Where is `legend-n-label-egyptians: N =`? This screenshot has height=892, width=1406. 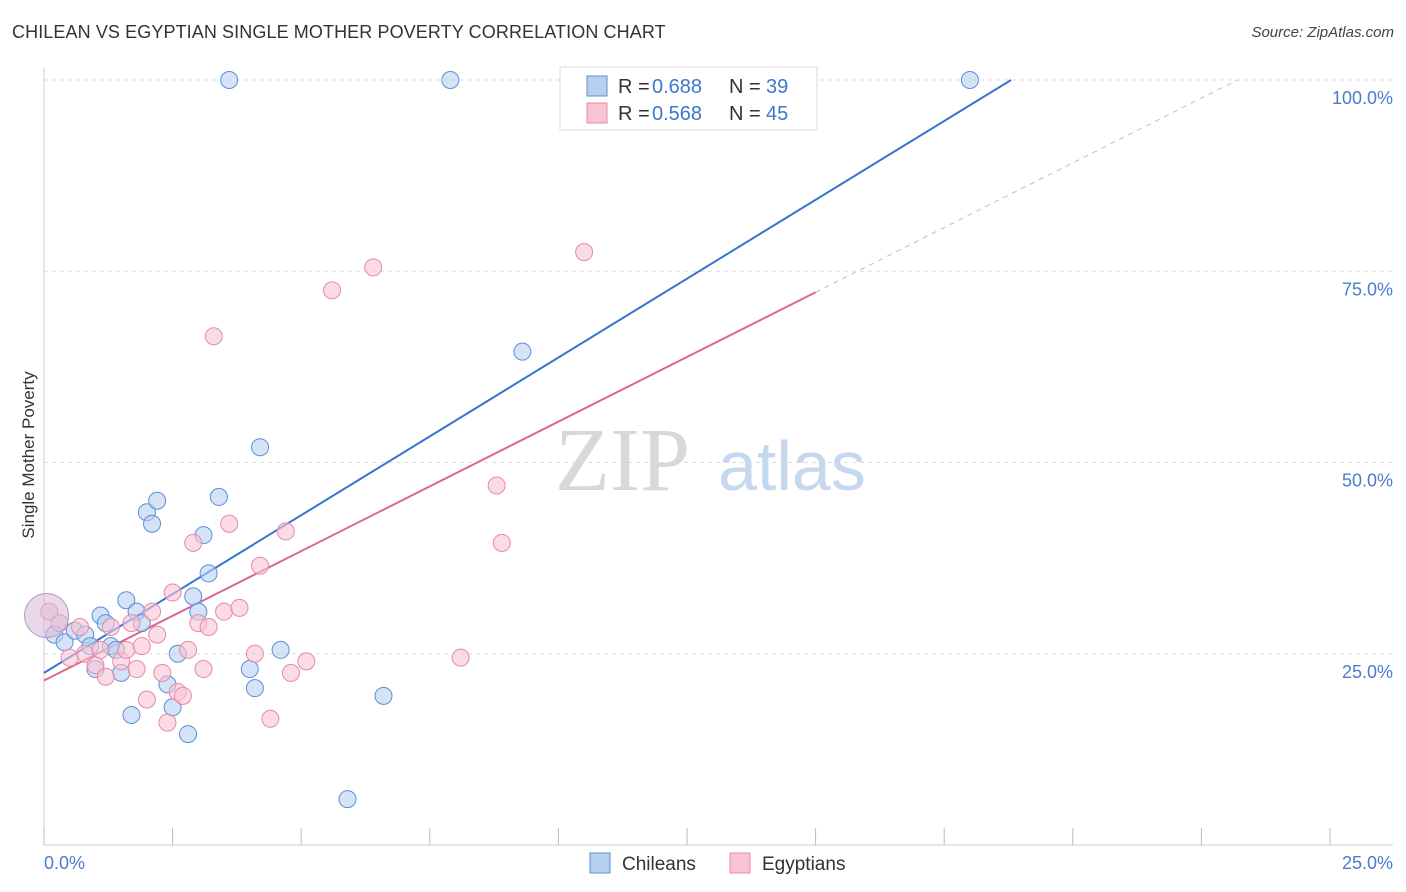
legend-n-label-egyptians: N = is located at coordinates (745, 114).